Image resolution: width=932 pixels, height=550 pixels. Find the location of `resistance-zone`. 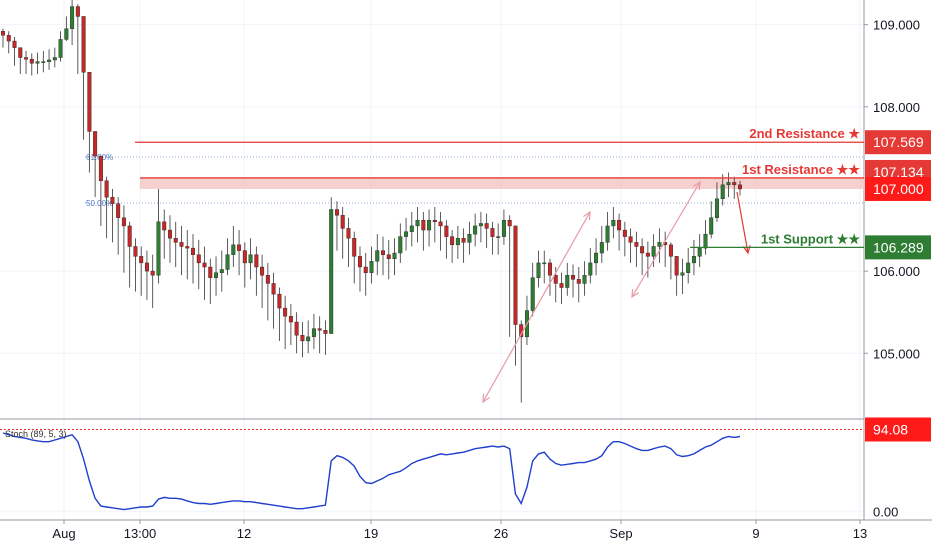

resistance-zone is located at coordinates (502, 183).